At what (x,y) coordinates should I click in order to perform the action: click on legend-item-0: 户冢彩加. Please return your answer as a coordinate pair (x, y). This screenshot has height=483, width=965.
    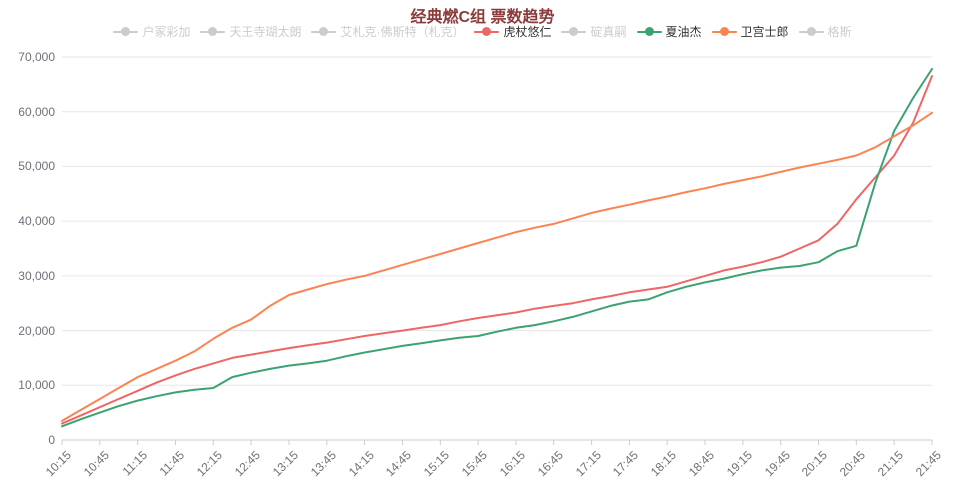
    Looking at the image, I should click on (151, 32).